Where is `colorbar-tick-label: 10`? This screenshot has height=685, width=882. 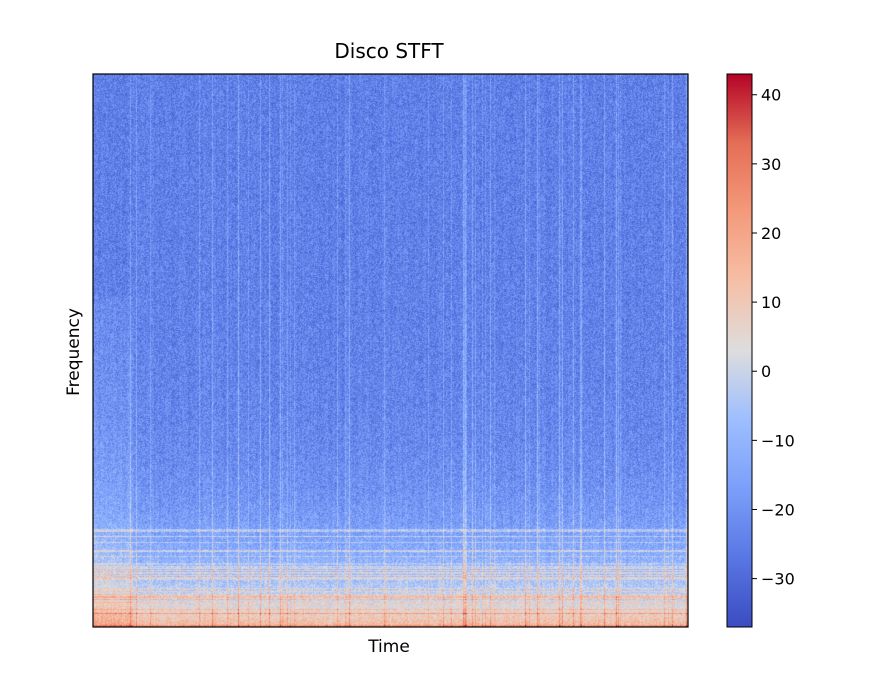
colorbar-tick-label: 10 is located at coordinates (771, 302).